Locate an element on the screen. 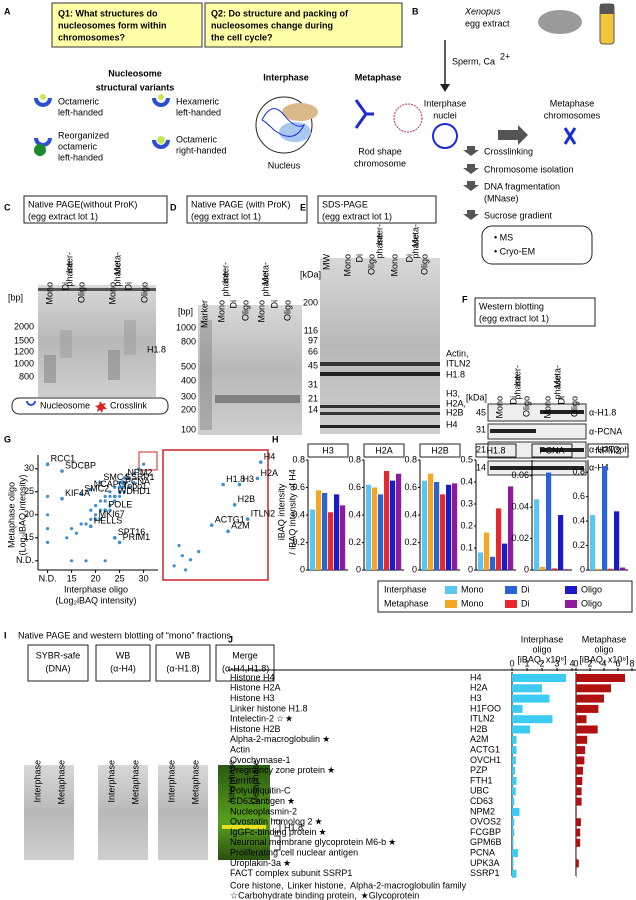 This screenshot has width=636, height=900. question: chromosomes? is located at coordinates (91, 37).